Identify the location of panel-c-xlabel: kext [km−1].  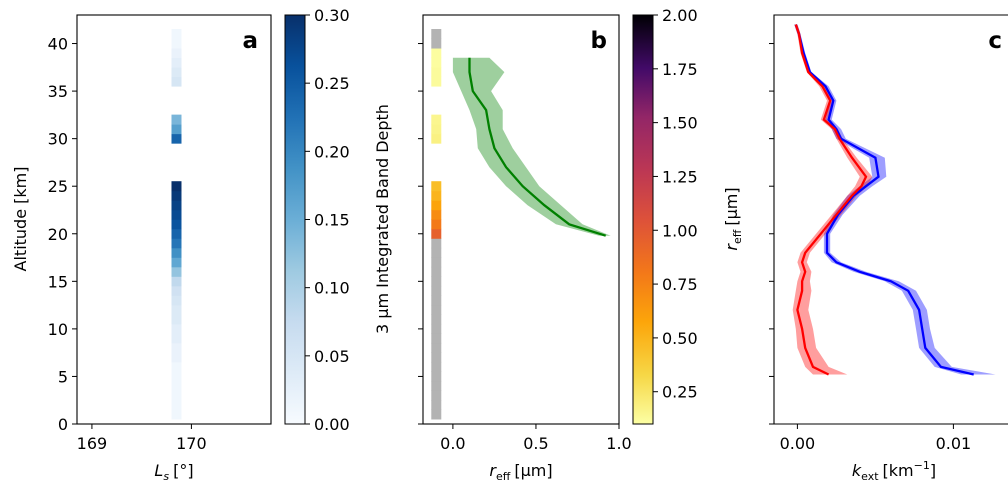
(894, 471).